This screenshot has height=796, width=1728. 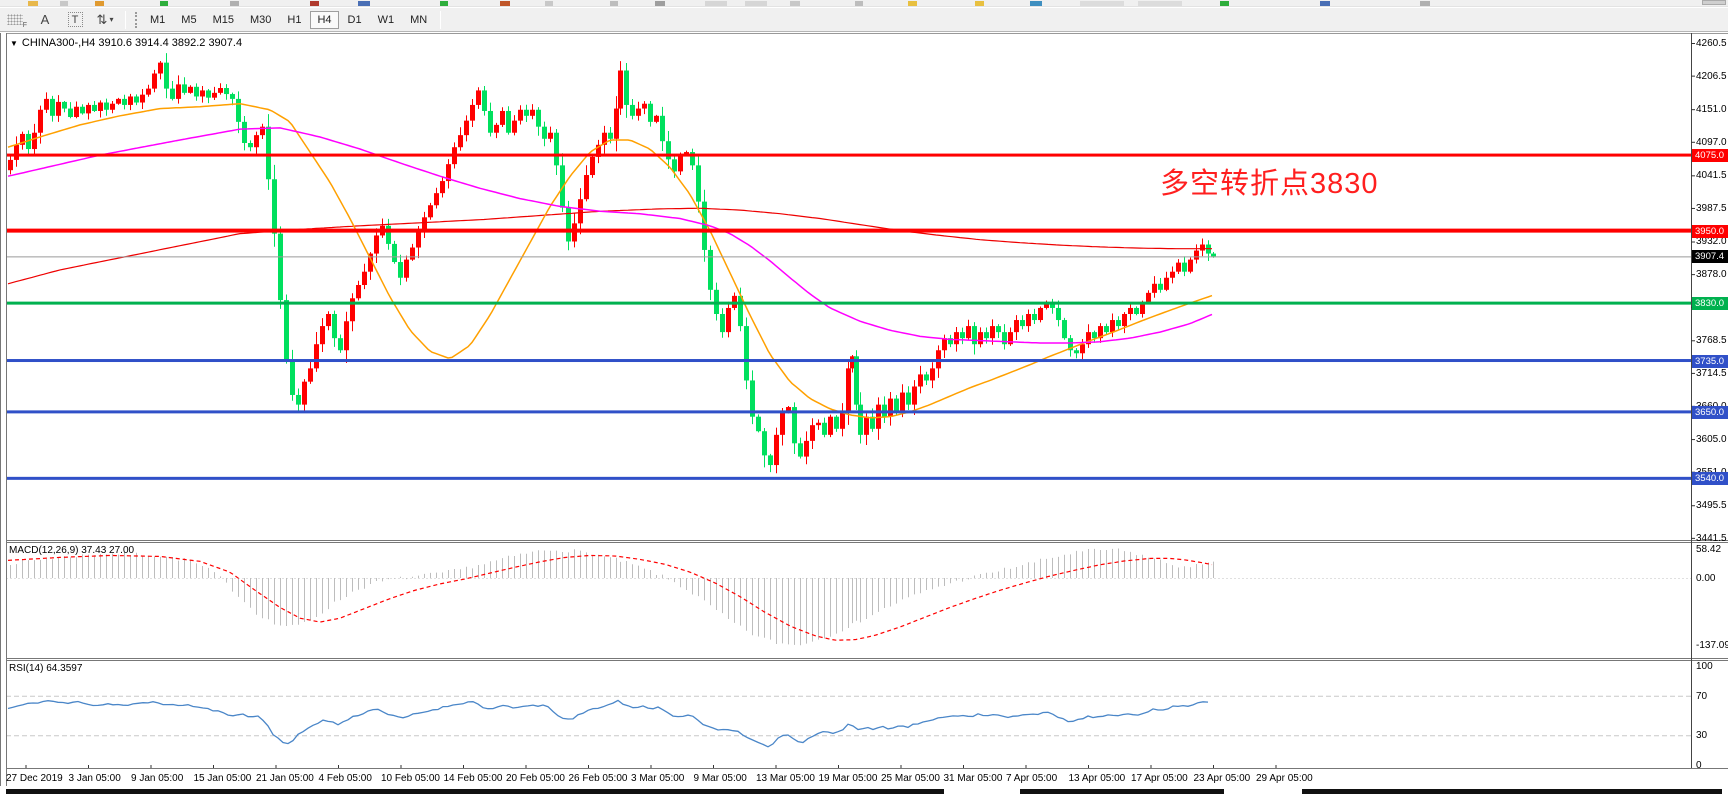 I want to click on mini-scrollbar, so click(x=1714, y=2).